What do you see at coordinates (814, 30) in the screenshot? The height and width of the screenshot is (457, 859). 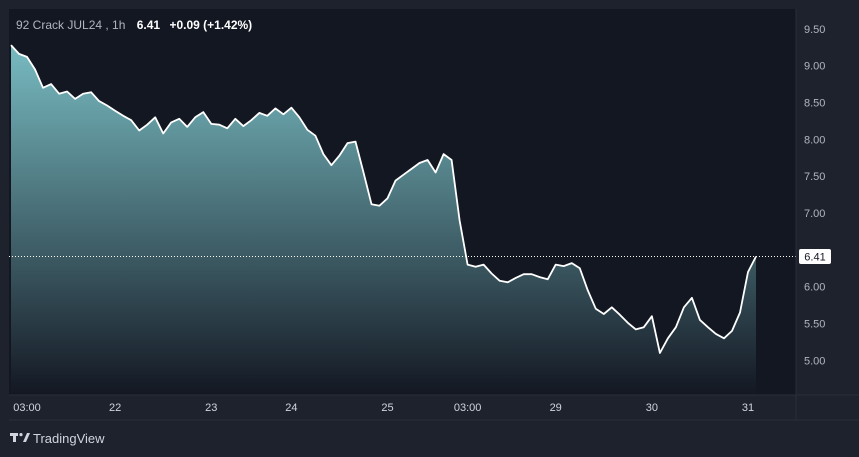 I see `y-tick-label: 9.50` at bounding box center [814, 30].